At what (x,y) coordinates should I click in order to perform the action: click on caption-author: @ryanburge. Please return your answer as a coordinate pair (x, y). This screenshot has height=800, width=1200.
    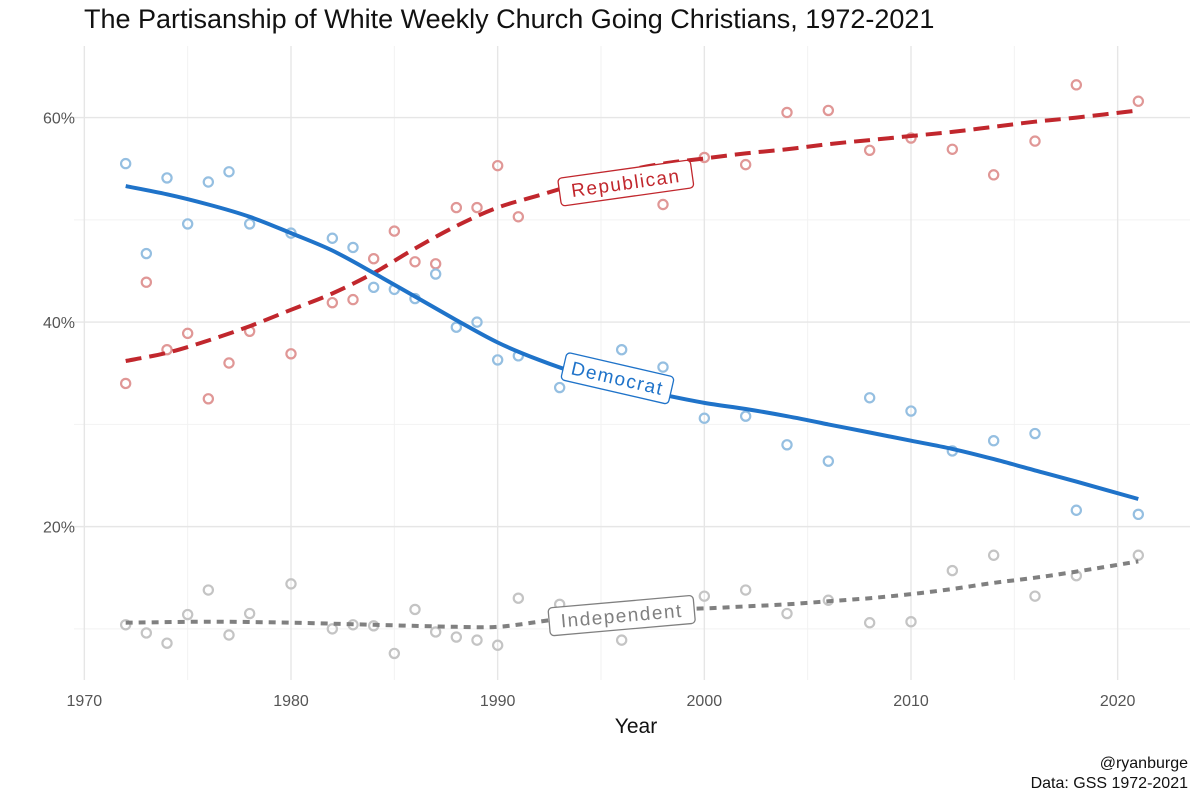
    Looking at the image, I should click on (1143, 763).